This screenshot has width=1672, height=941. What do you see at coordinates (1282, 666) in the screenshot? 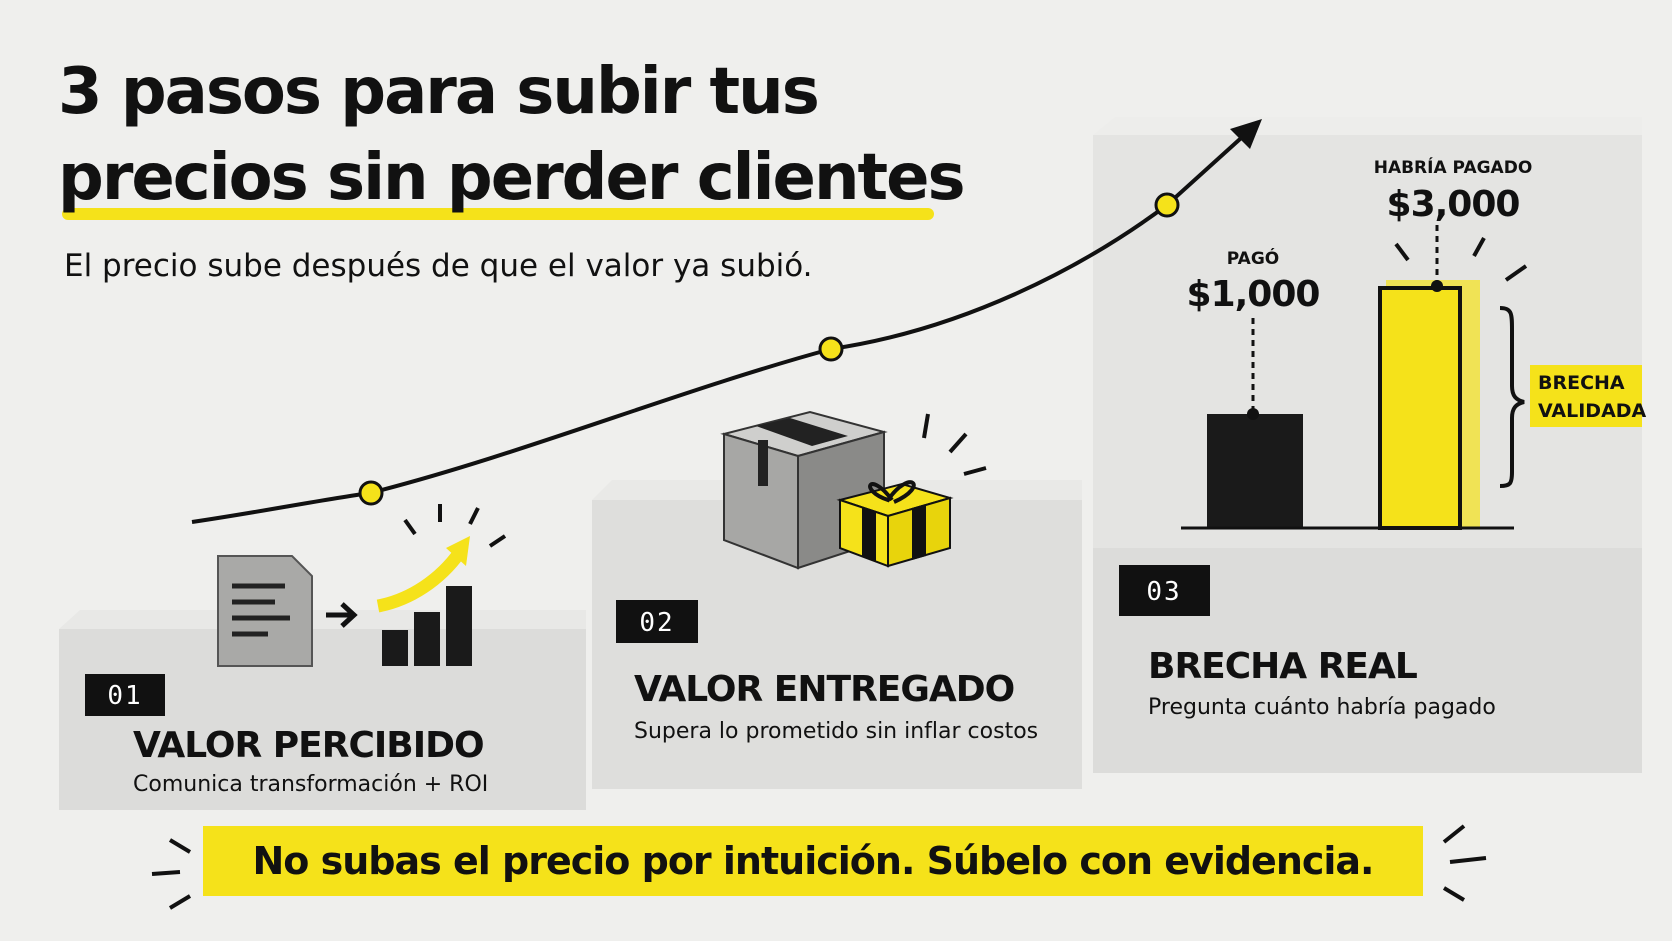
I see `step-title: BRECHA REAL` at bounding box center [1282, 666].